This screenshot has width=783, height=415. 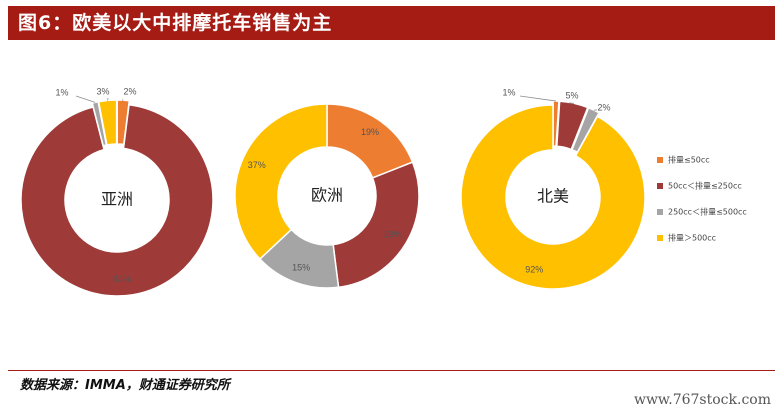 I want to click on donut-center-title: 欧洲, so click(x=327, y=195).